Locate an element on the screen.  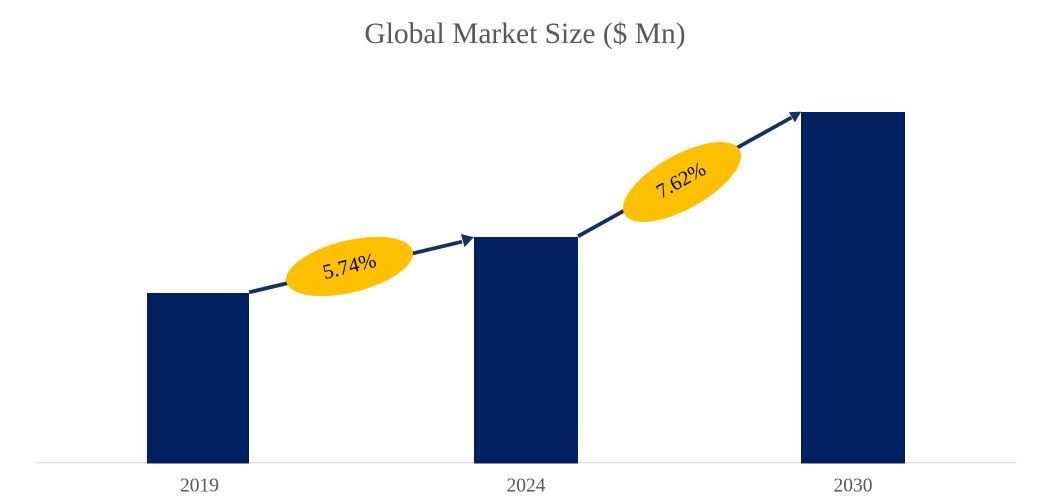
svg-text: 2024 is located at coordinates (526, 486).